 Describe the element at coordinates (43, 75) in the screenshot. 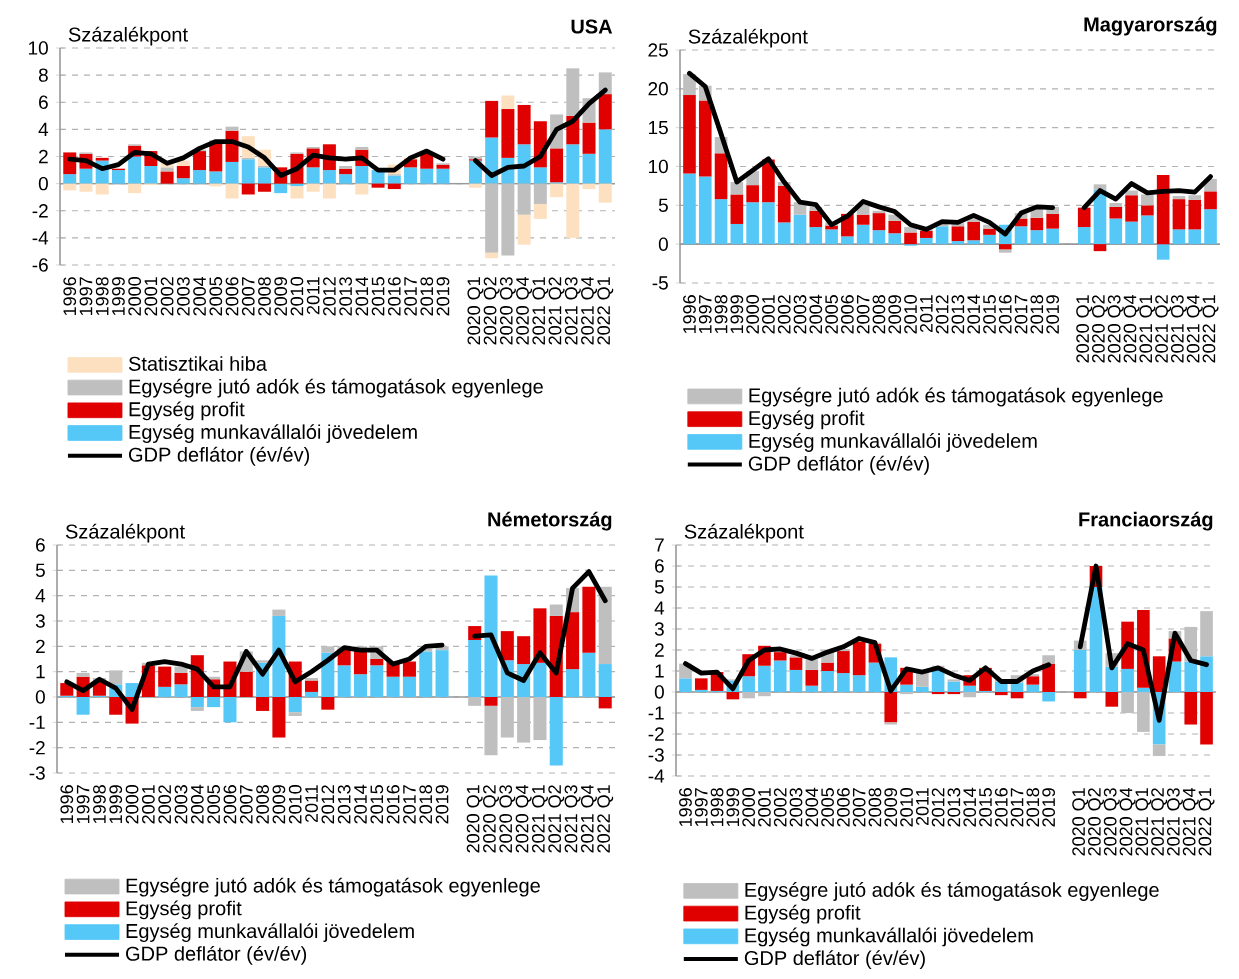

I see `y-tick-label: 8` at that location.